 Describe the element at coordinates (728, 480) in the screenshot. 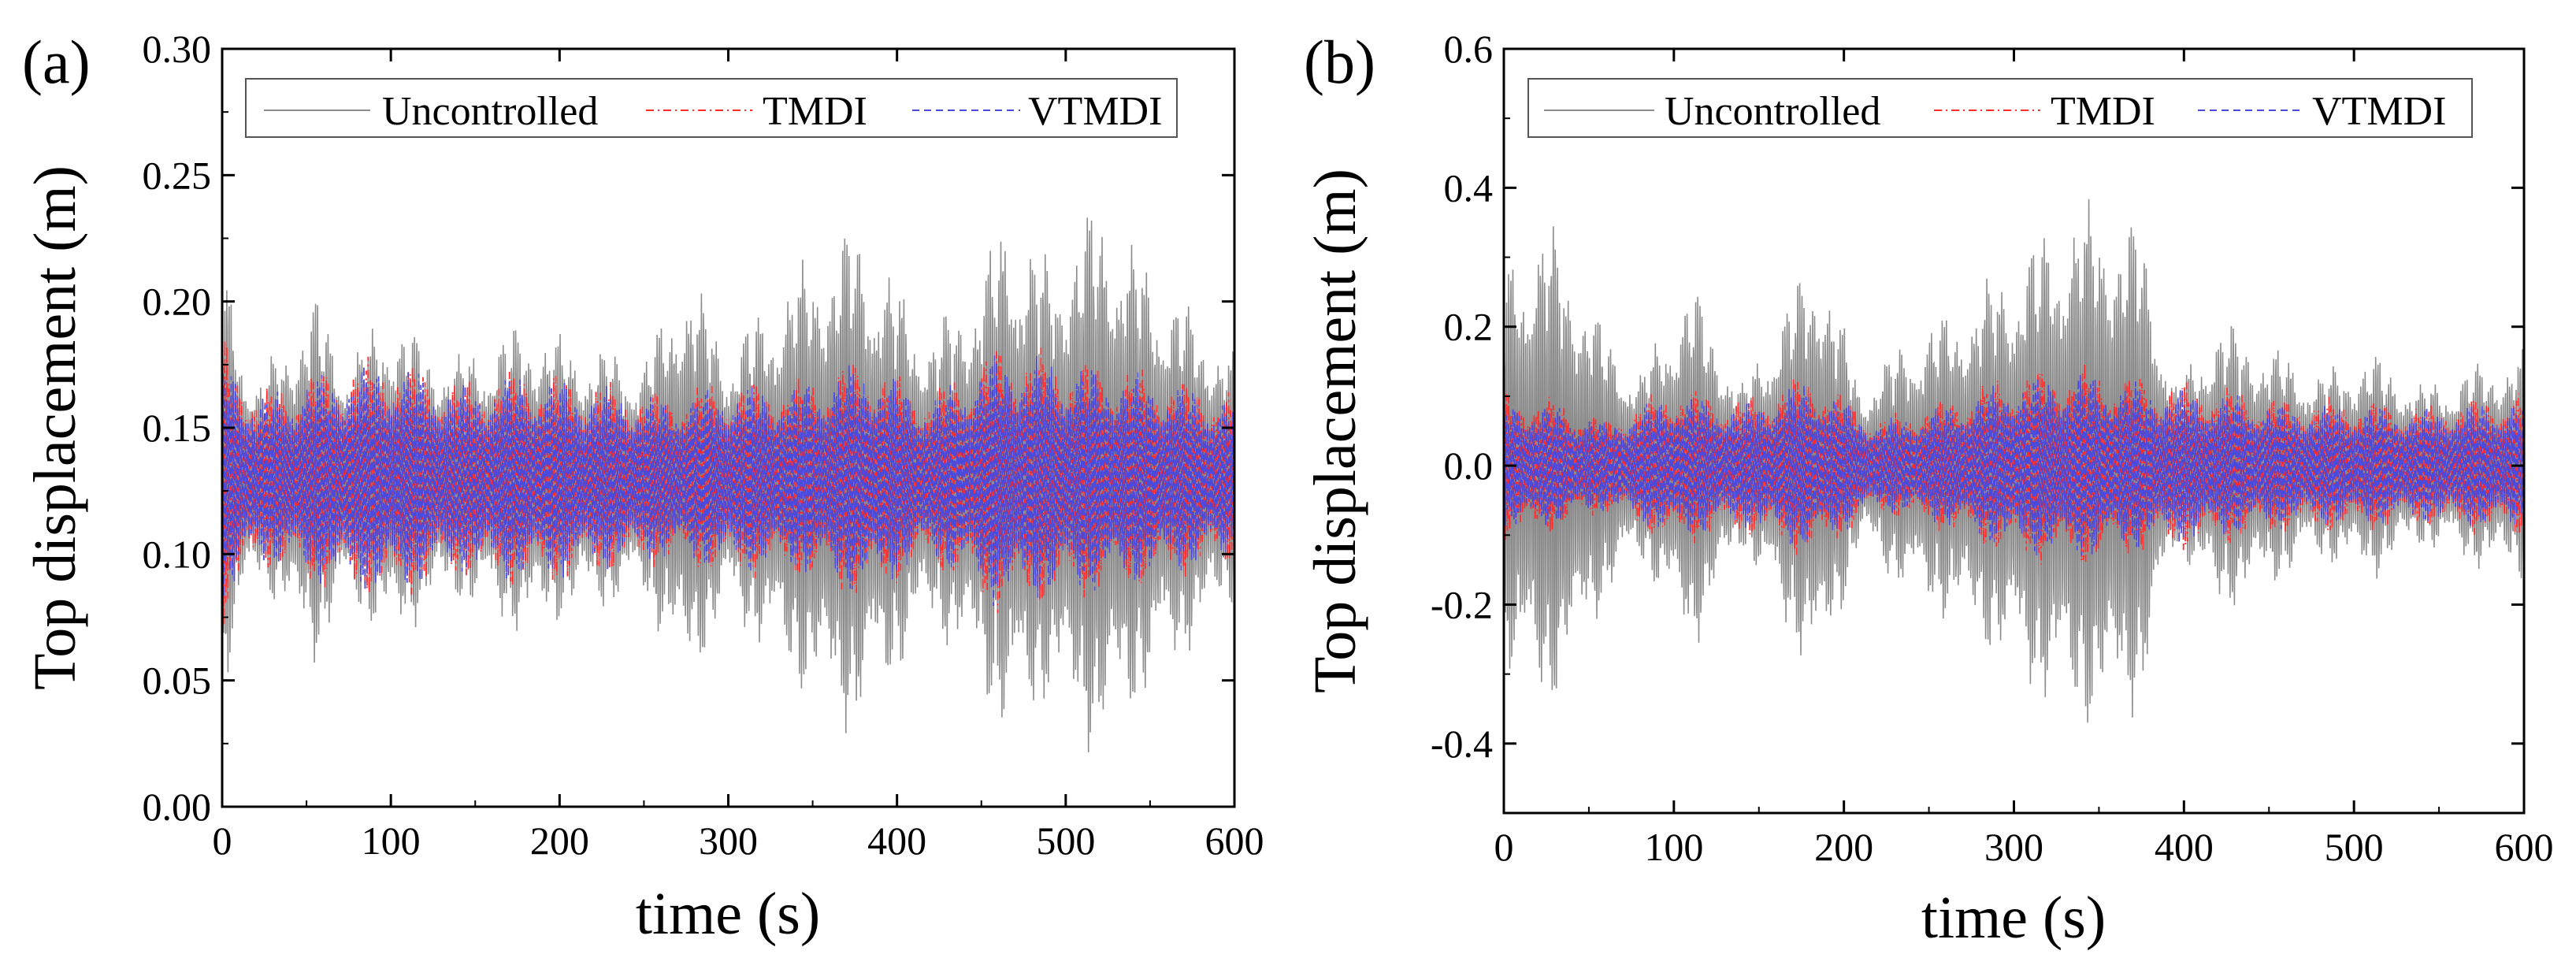

I see `series-line-vtmdi-a` at that location.